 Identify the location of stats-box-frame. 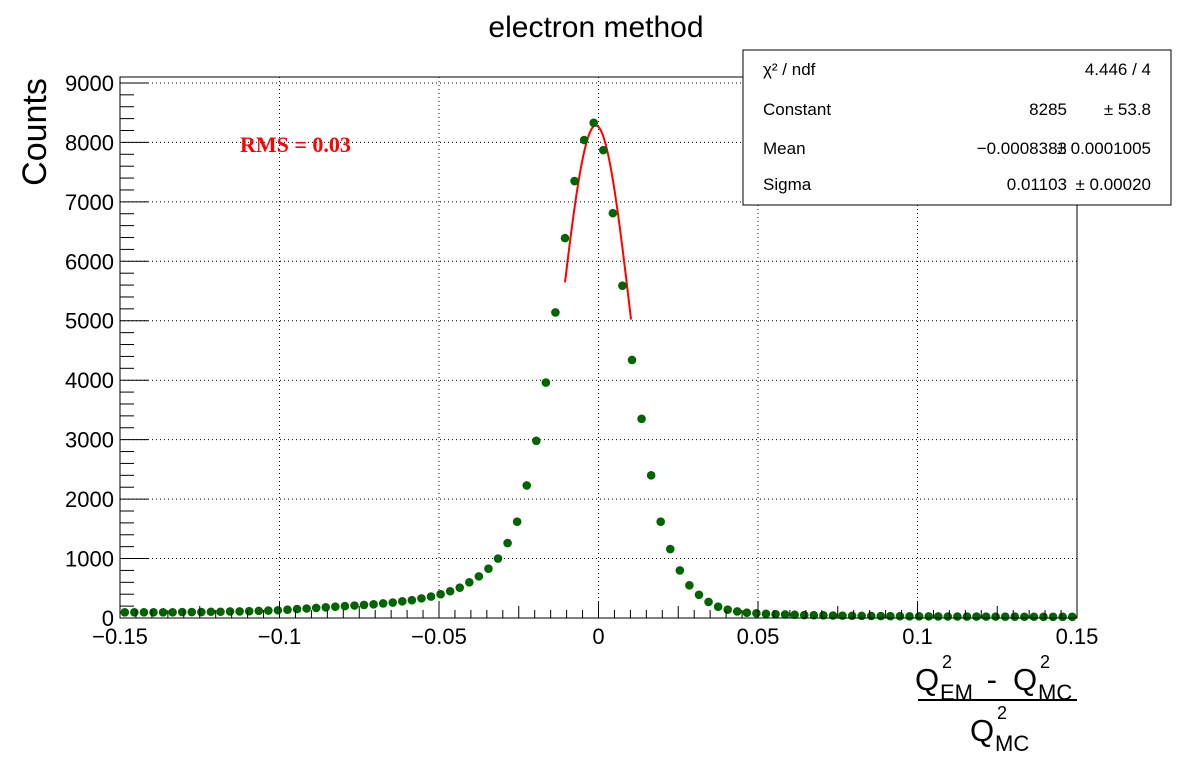
(957, 127).